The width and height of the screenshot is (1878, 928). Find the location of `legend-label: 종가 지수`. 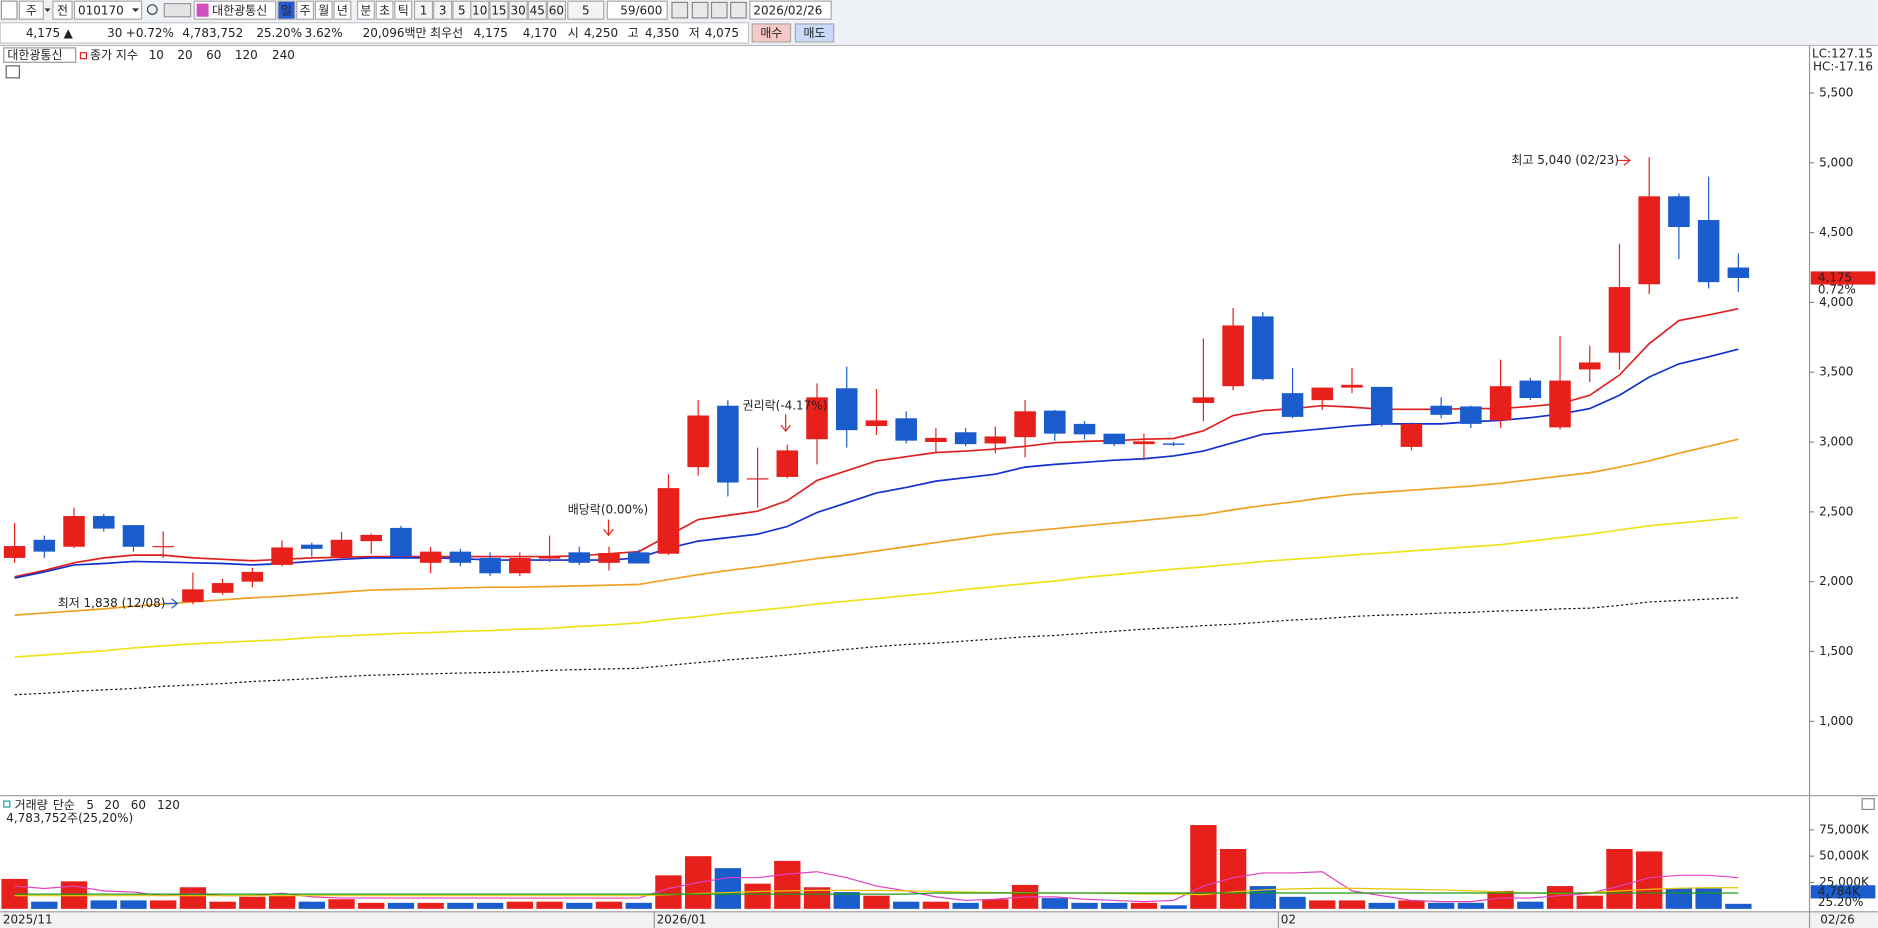

legend-label: 종가 지수 is located at coordinates (114, 55).